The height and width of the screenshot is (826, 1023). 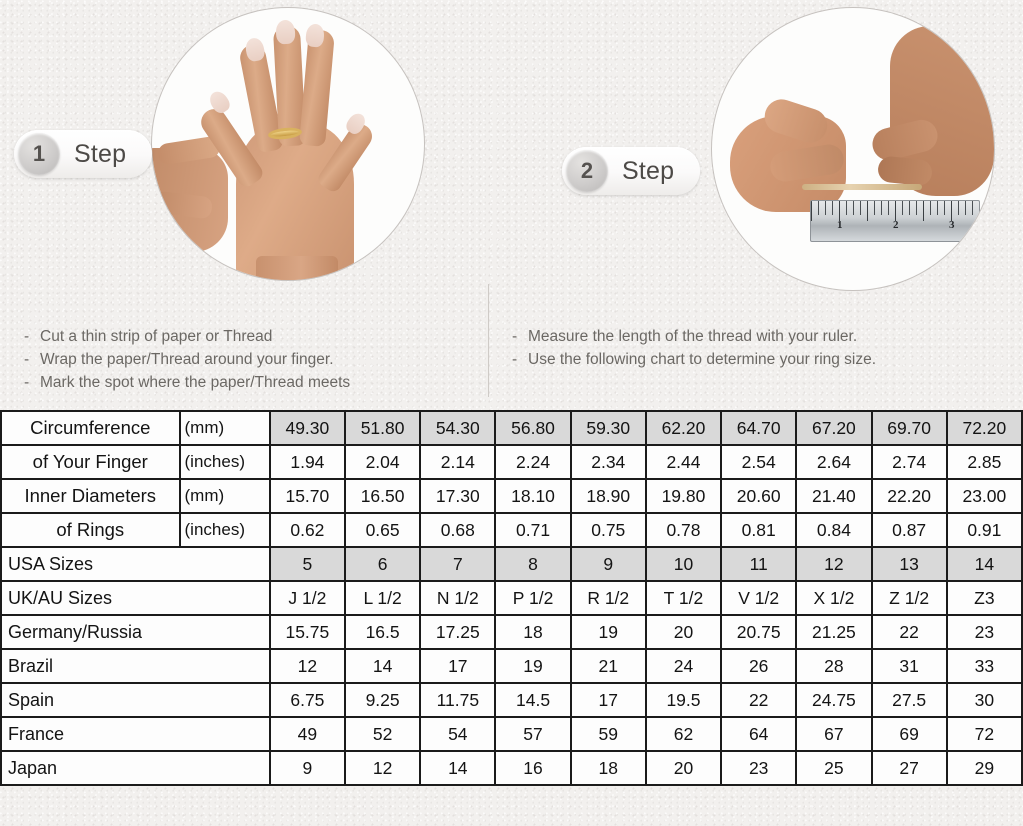 I want to click on cell: 52, so click(x=382, y=734).